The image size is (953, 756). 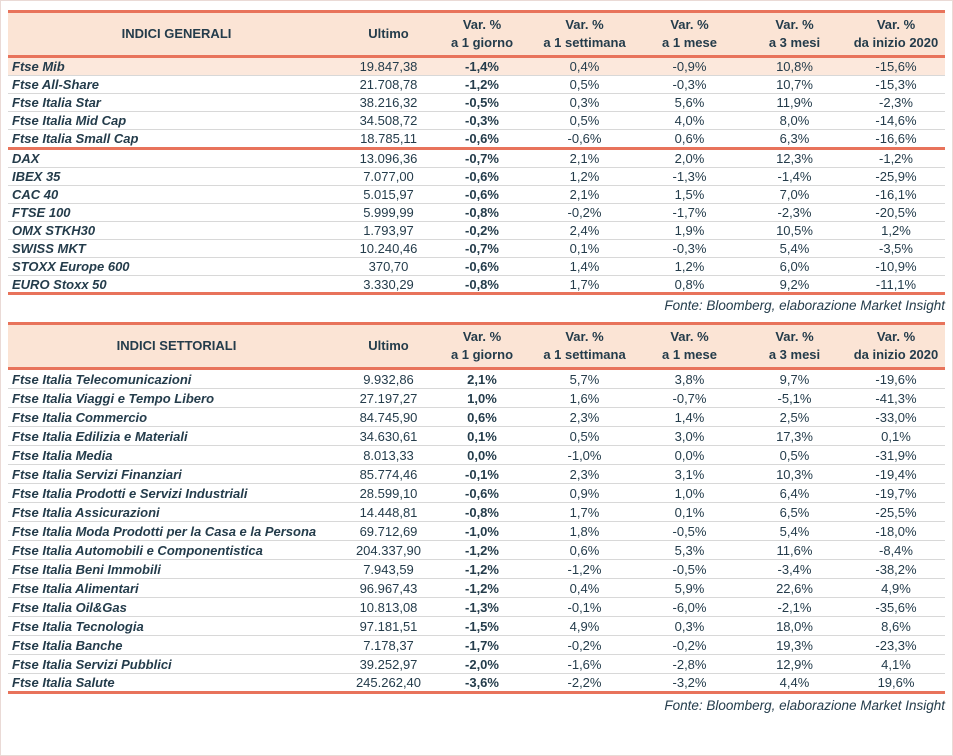 I want to click on var-1-giorno-cell: -0,5%, so click(x=482, y=102).